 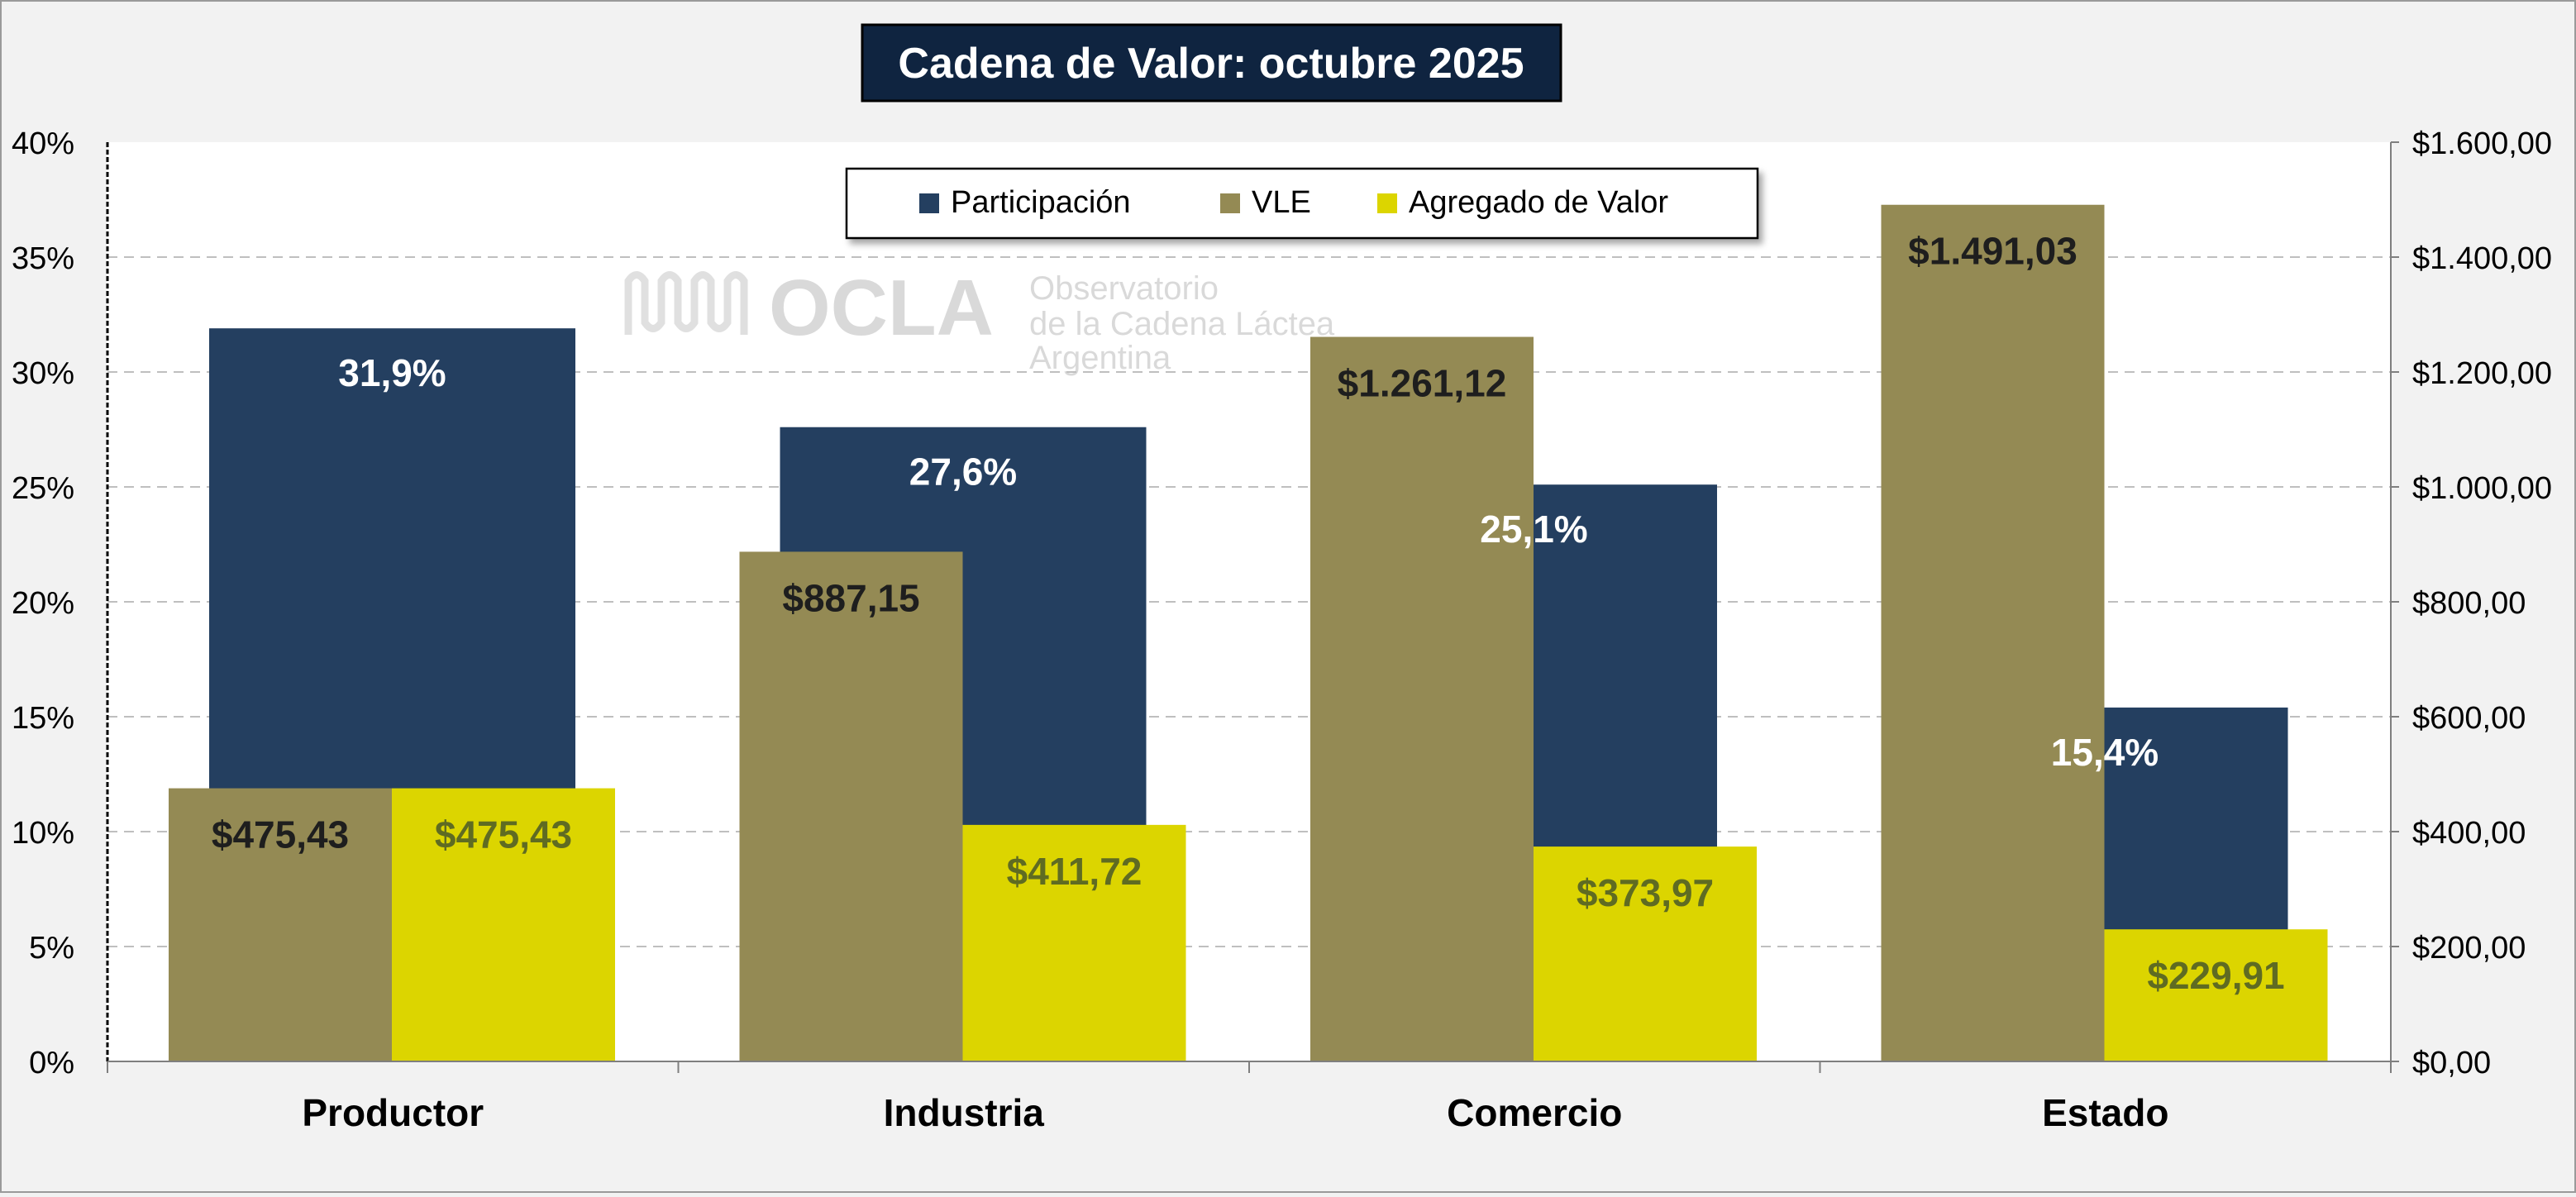 What do you see at coordinates (51, 1063) in the screenshot?
I see `y-left-tick-label: 0%` at bounding box center [51, 1063].